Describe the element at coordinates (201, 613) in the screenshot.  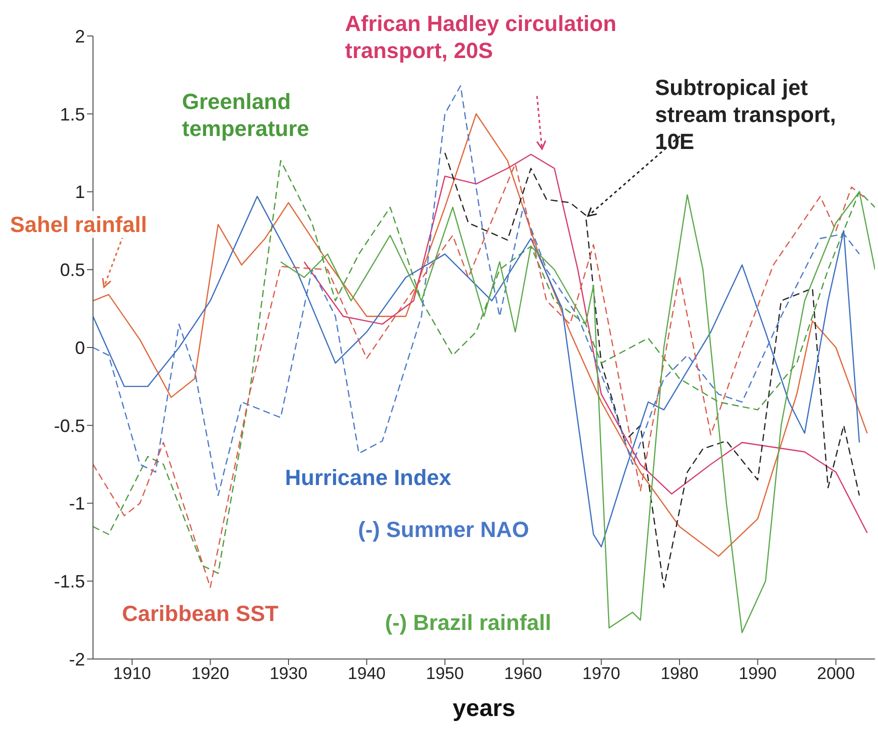
I see `series-label: Caribbean SST` at that location.